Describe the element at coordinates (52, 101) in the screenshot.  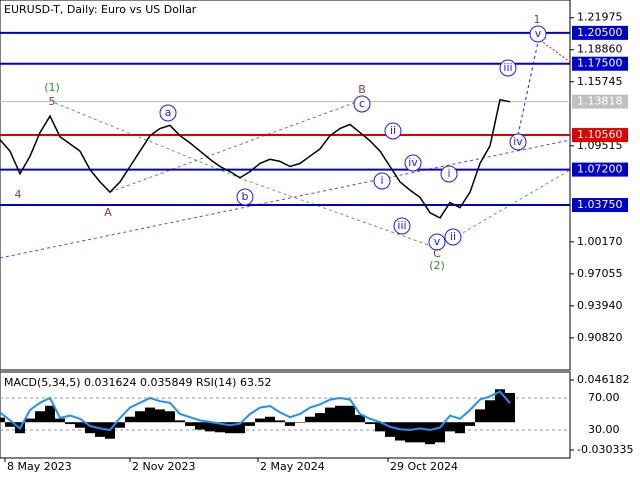
I see `wave-label: 5` at that location.